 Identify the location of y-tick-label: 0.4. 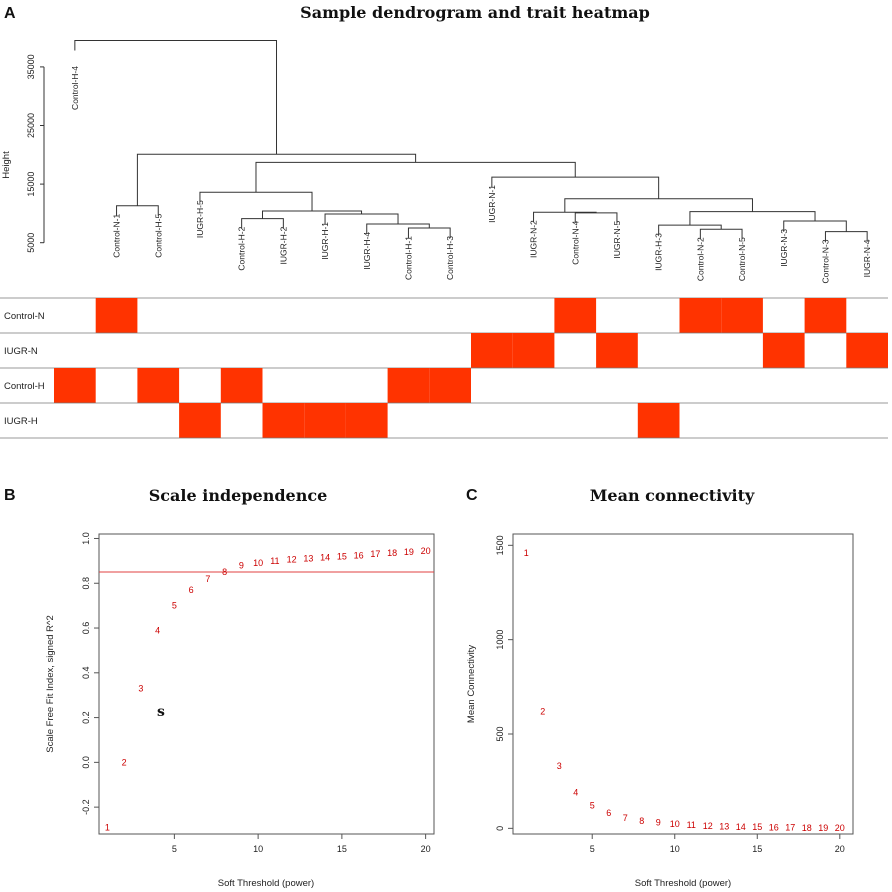
(86, 673).